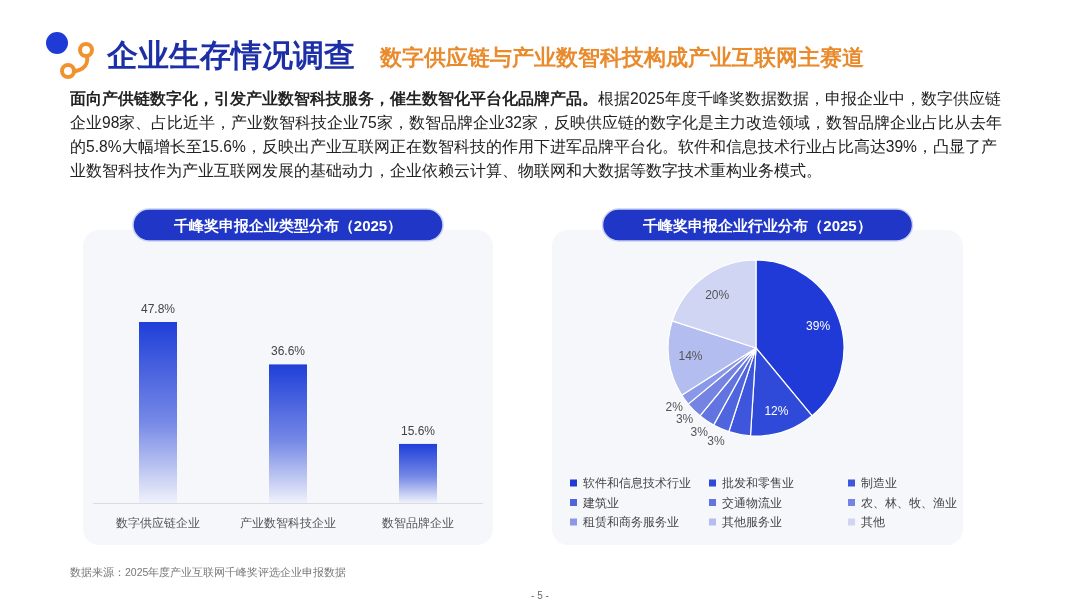  I want to click on legend-label: 软件和信息技术行业, so click(637, 483).